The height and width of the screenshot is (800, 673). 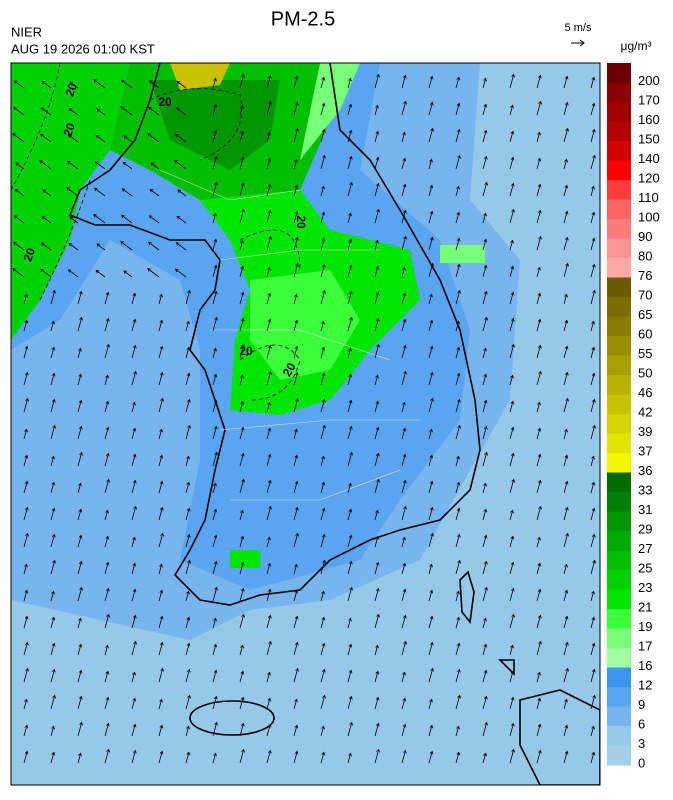 What do you see at coordinates (641, 704) in the screenshot?
I see `colorbar-label: 9` at bounding box center [641, 704].